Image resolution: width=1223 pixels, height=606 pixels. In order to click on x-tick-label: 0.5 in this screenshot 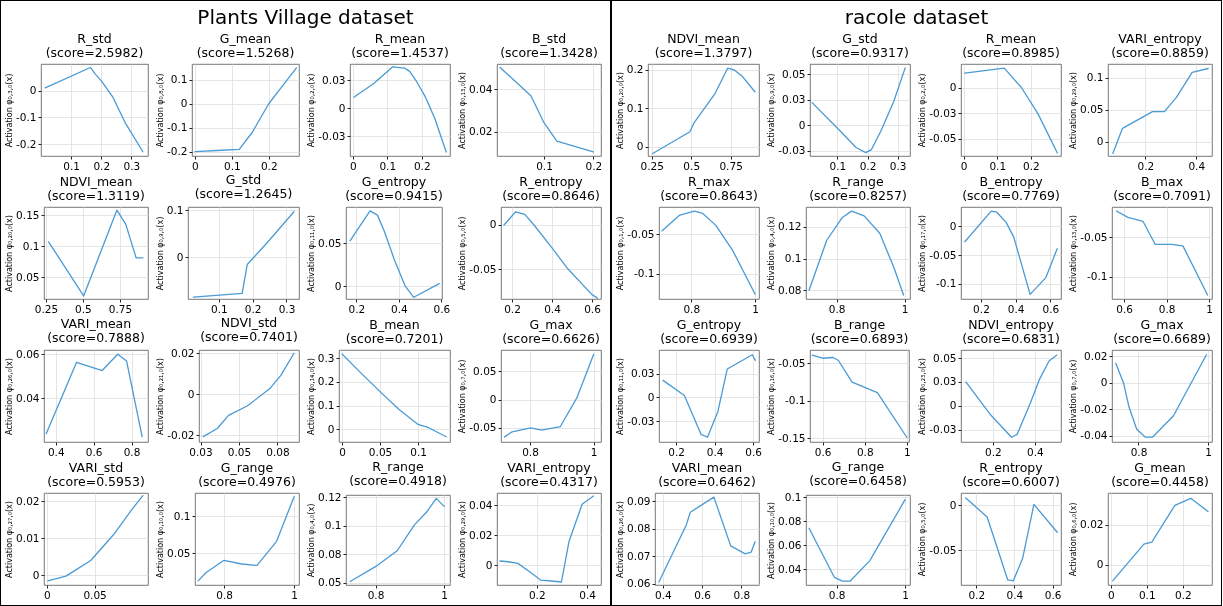, I will do `click(83, 308)`.